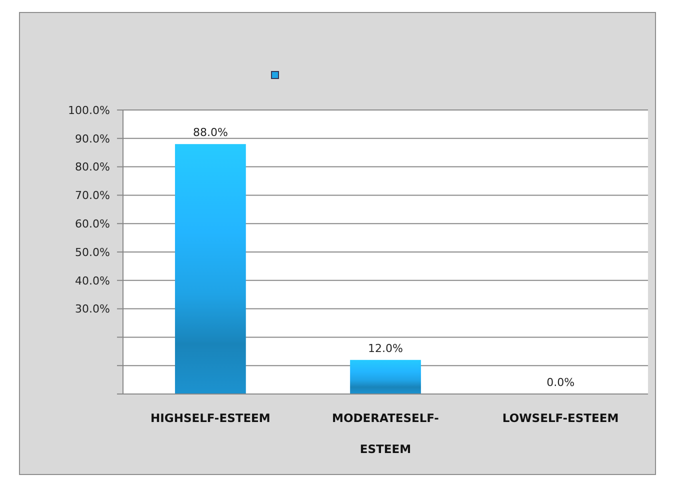 Image resolution: width=673 pixels, height=486 pixels. What do you see at coordinates (92, 281) in the screenshot?
I see `y-tick-label: 40.0%` at bounding box center [92, 281].